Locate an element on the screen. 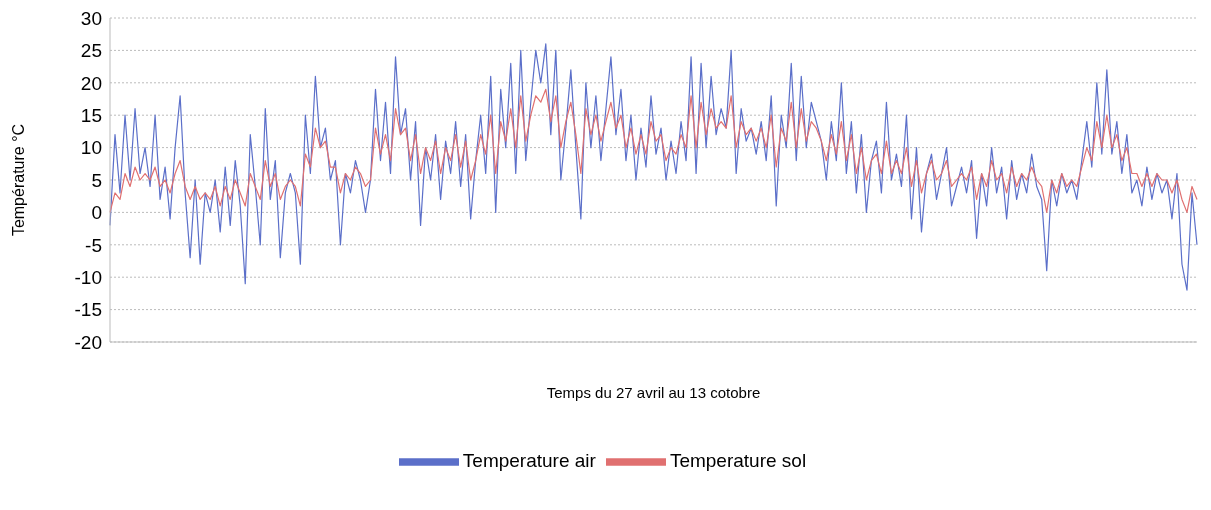  y-tick-label: 10 is located at coordinates (91, 148).